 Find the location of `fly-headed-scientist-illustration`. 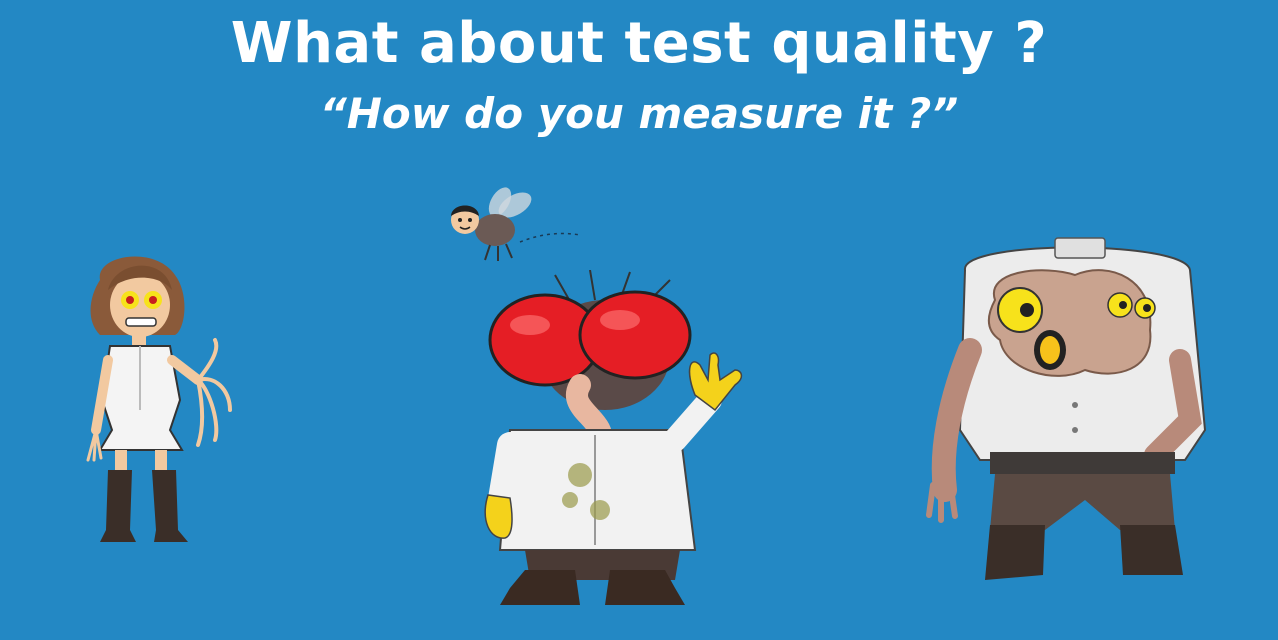

fly-headed-scientist-illustration is located at coordinates (613, 437).